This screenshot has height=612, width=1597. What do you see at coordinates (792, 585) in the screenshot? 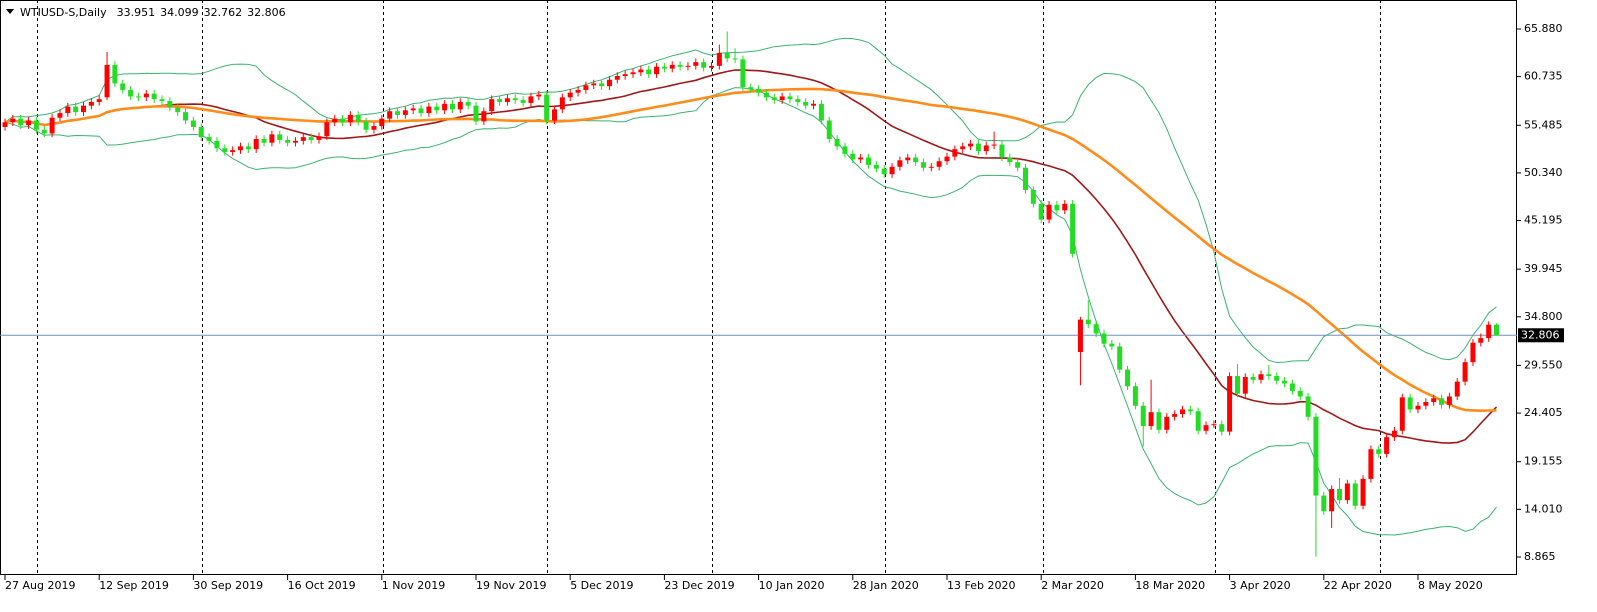
I see `x-tick-label: 10 Jan 2020` at bounding box center [792, 585].